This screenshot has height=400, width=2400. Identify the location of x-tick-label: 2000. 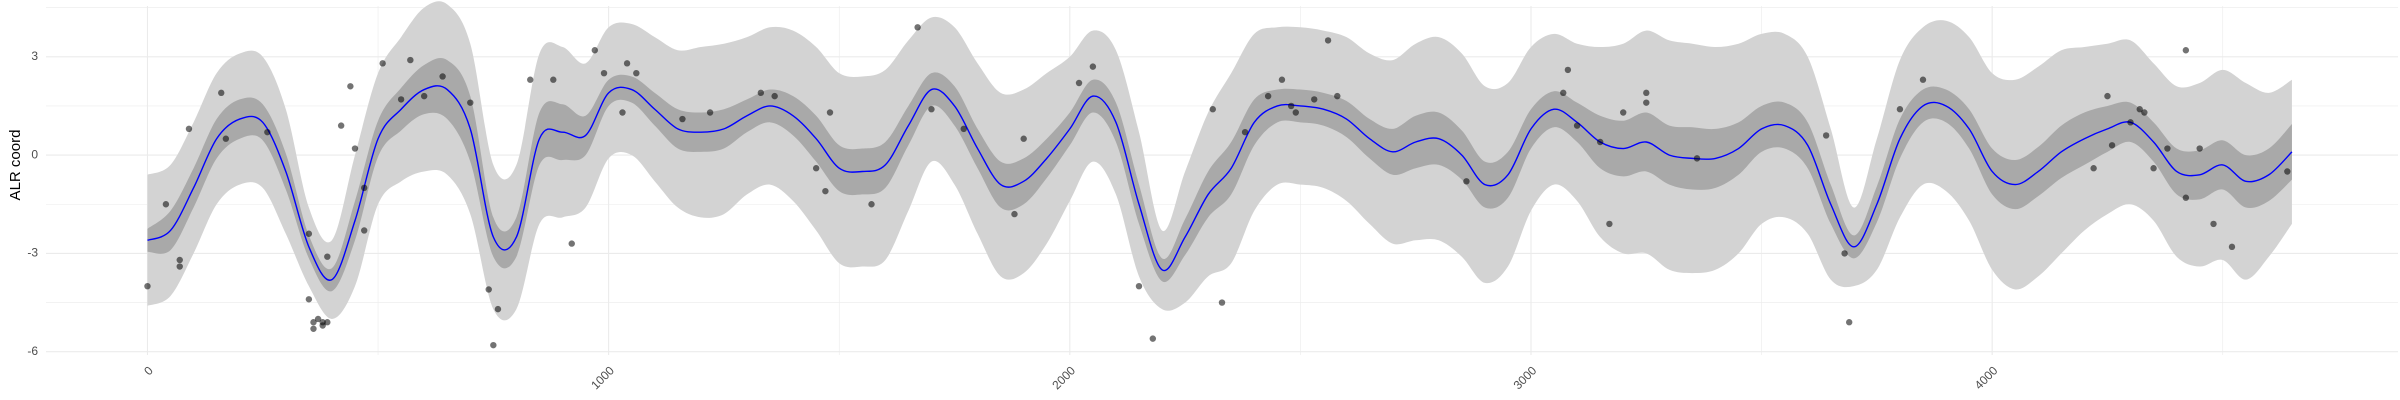
(1063, 377).